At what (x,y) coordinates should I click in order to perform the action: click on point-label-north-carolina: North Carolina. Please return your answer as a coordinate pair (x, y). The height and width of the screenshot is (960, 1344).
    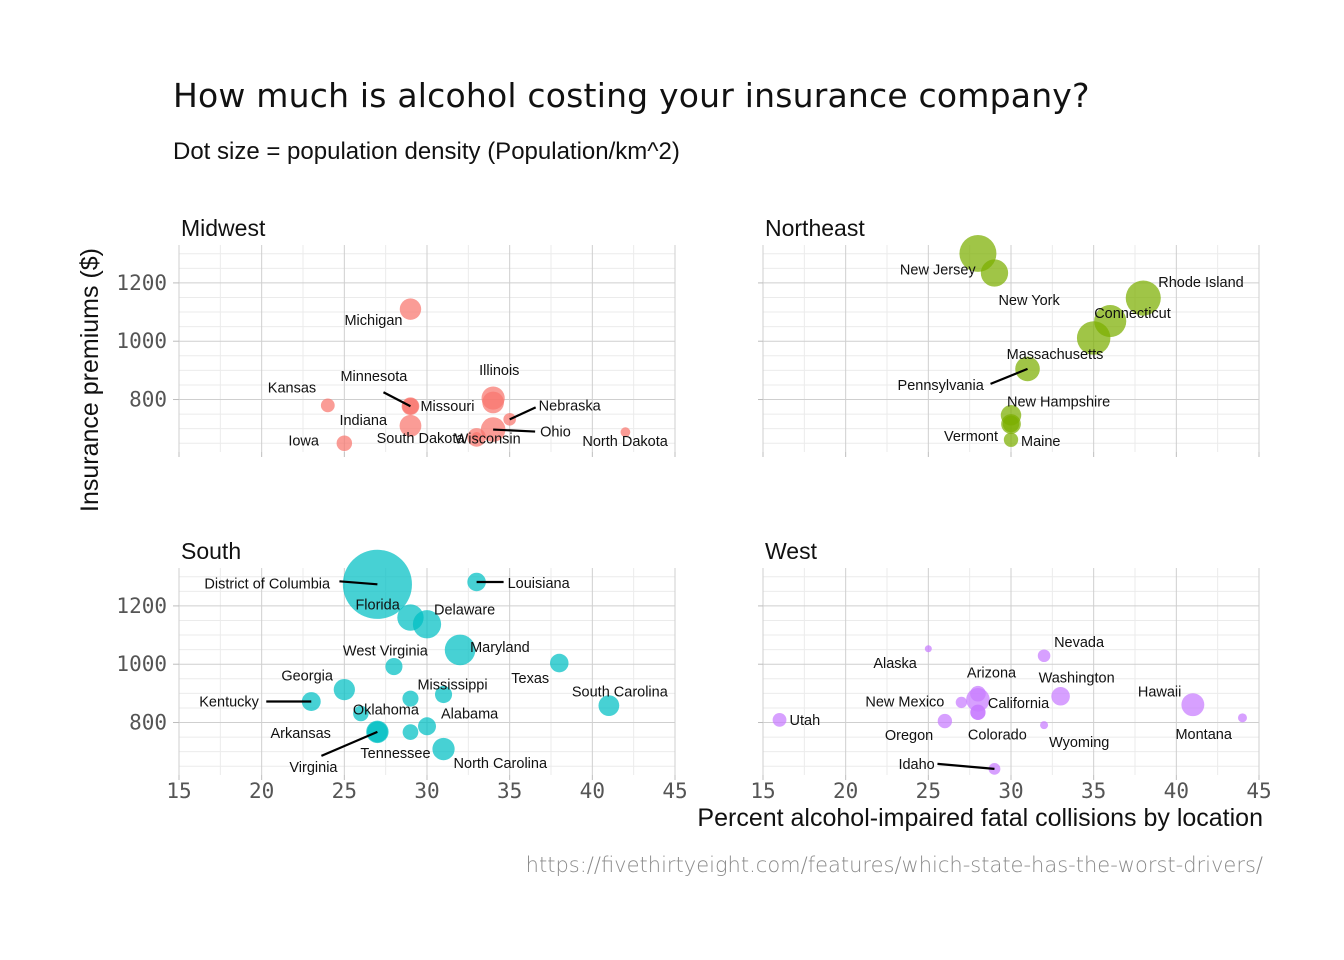
    Looking at the image, I should click on (501, 764).